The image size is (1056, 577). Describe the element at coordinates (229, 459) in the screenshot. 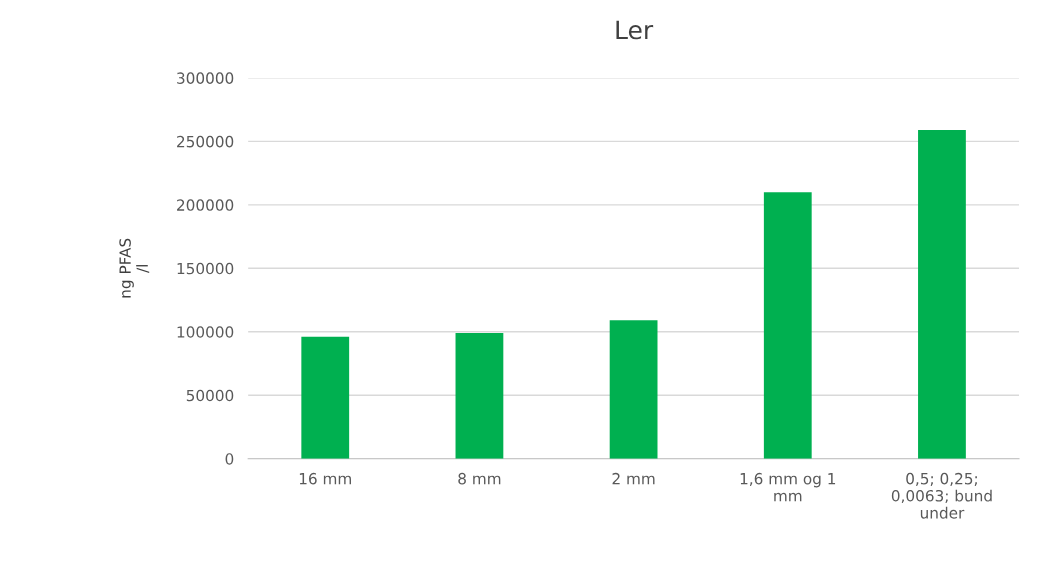

I see `y-tick-label: 0` at that location.